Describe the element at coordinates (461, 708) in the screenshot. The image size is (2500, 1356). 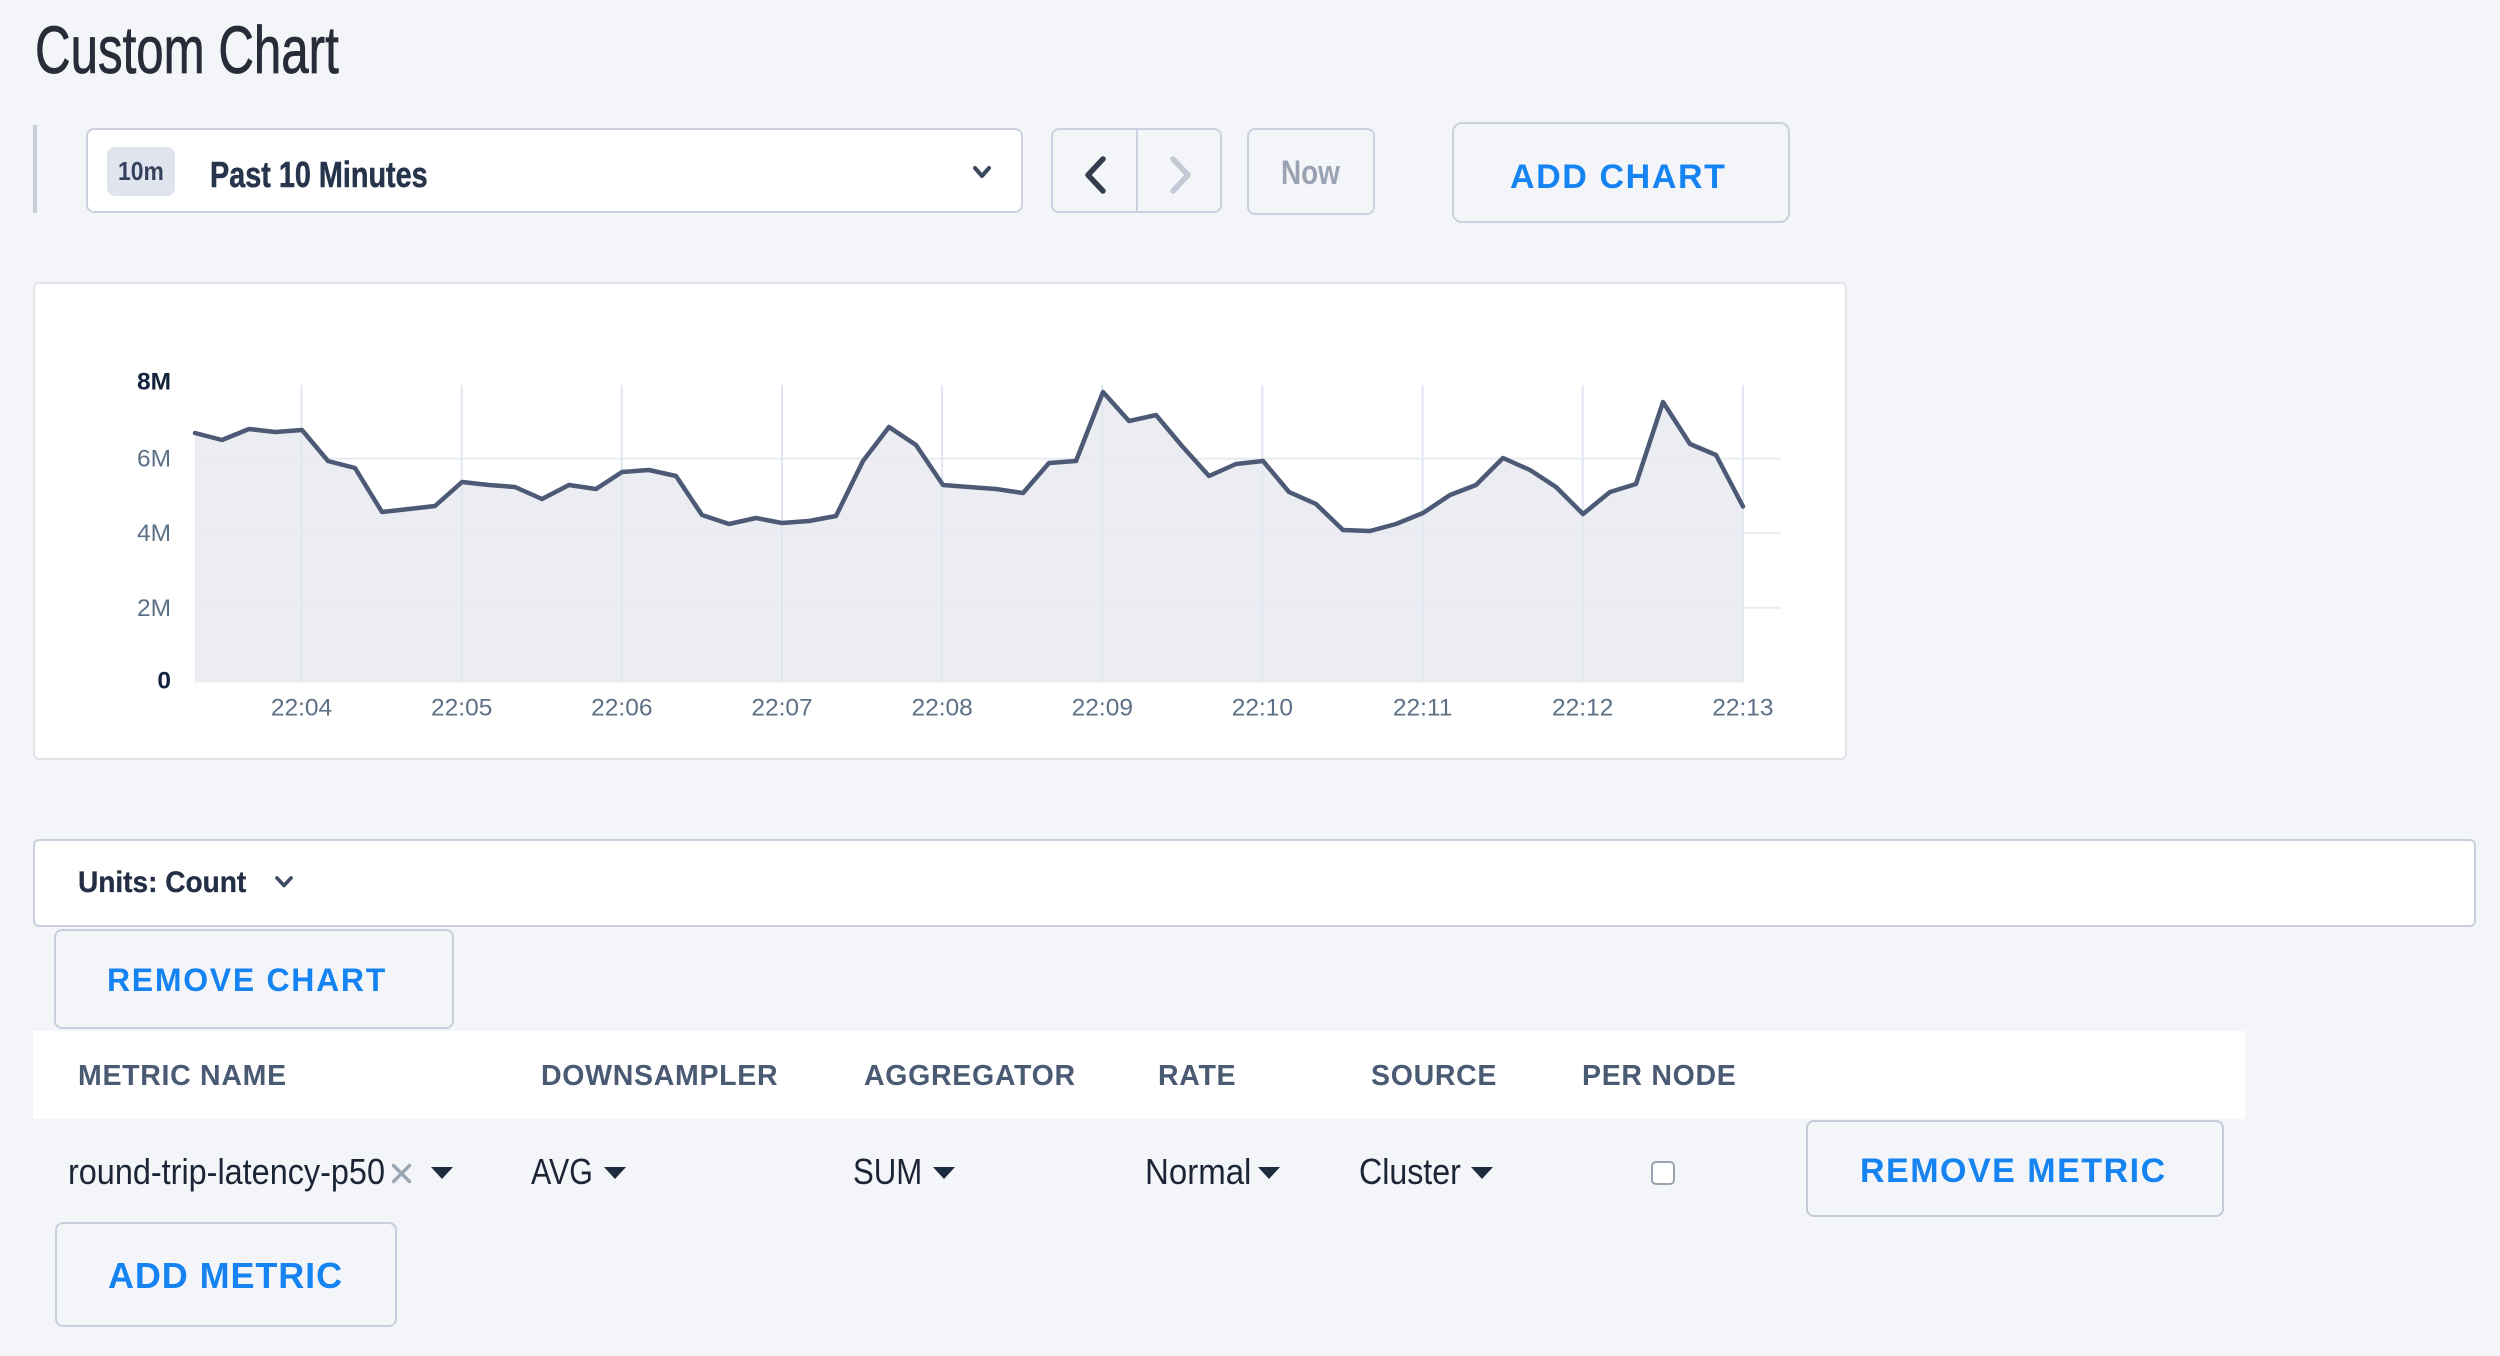
I see `svg-text: 22:05` at that location.